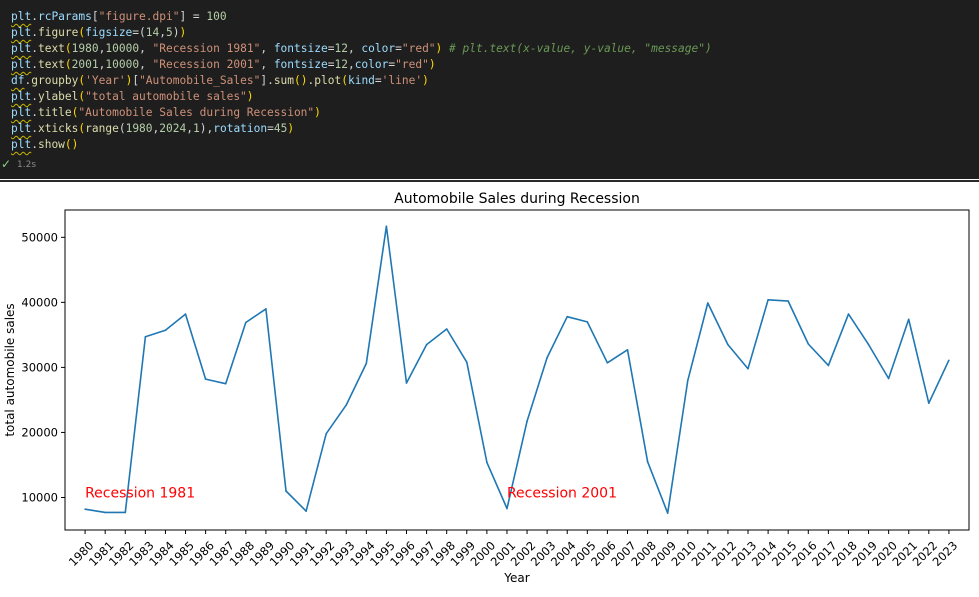 The image size is (979, 597). What do you see at coordinates (562, 493) in the screenshot?
I see `annotation-text: Recession 2001` at bounding box center [562, 493].